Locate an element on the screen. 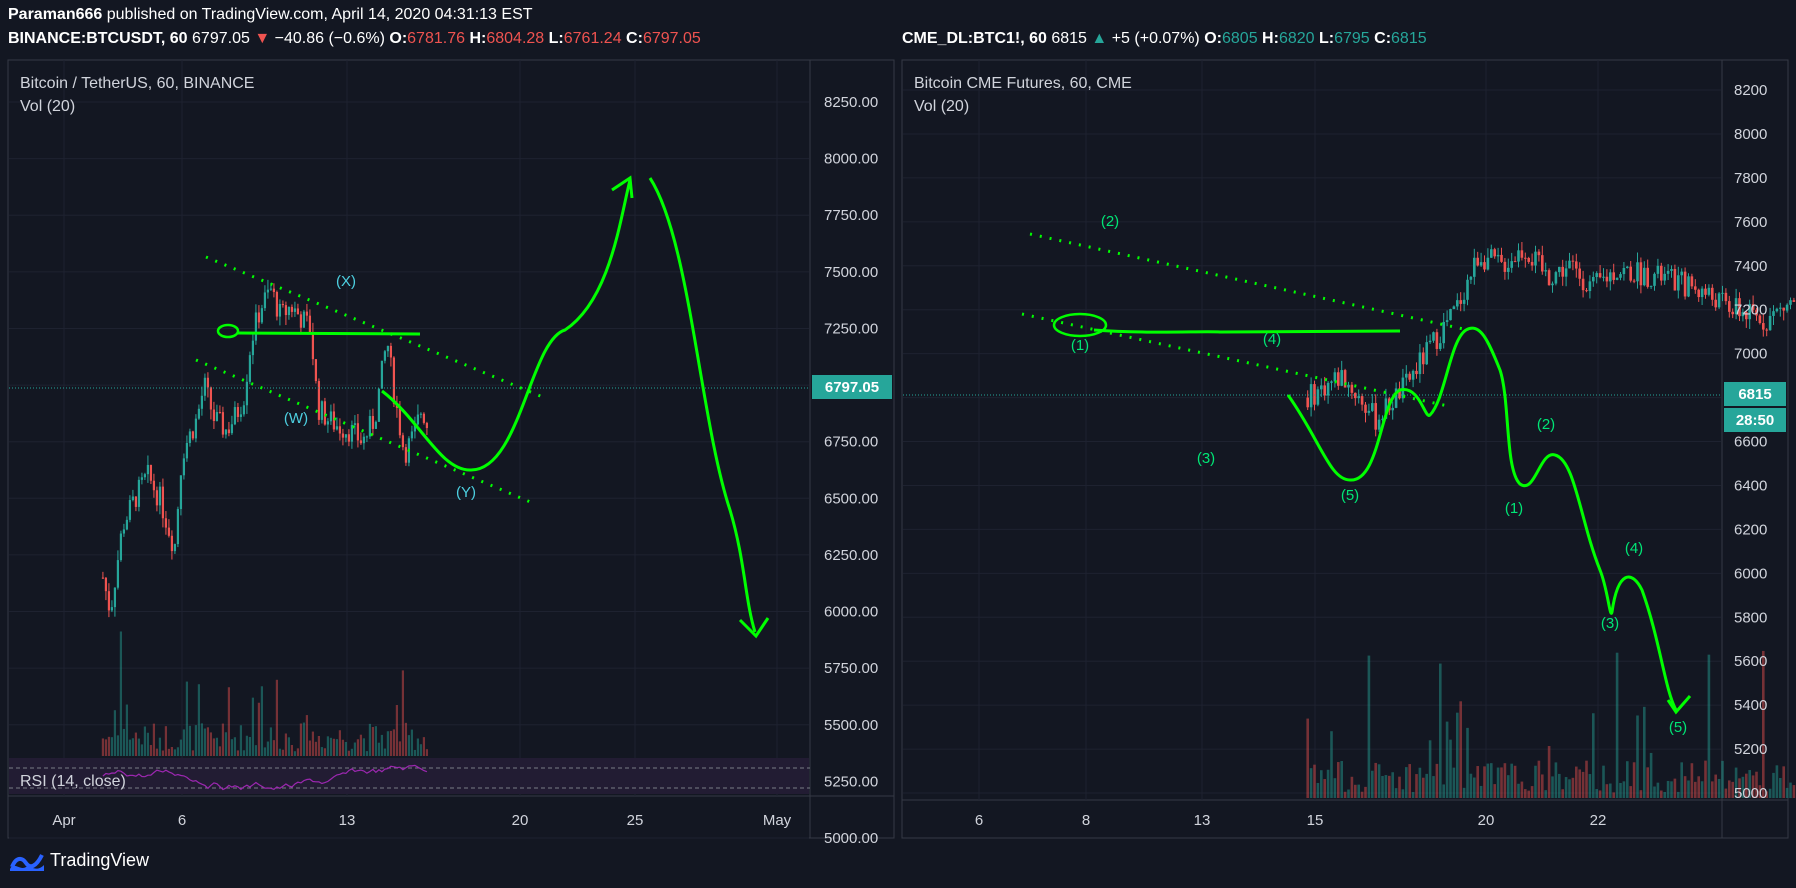 This screenshot has width=1796, height=888. right-o-label: O: is located at coordinates (1213, 38).